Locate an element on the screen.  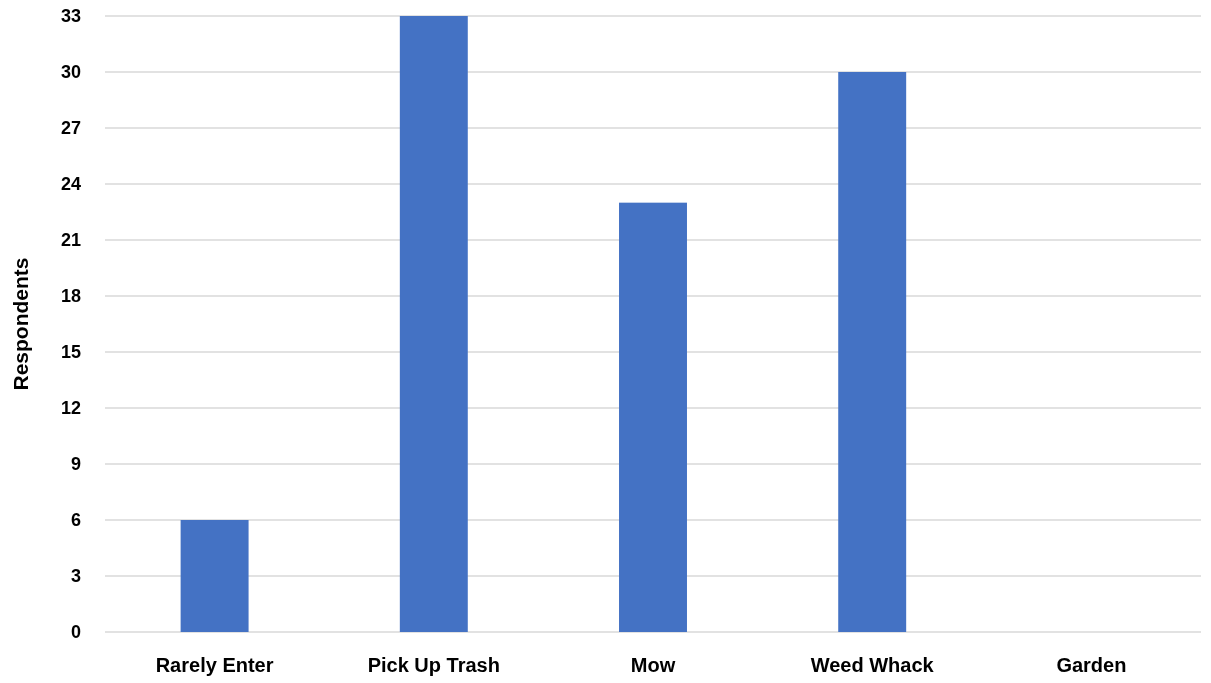
x-tick-label: Garden is located at coordinates (1091, 665).